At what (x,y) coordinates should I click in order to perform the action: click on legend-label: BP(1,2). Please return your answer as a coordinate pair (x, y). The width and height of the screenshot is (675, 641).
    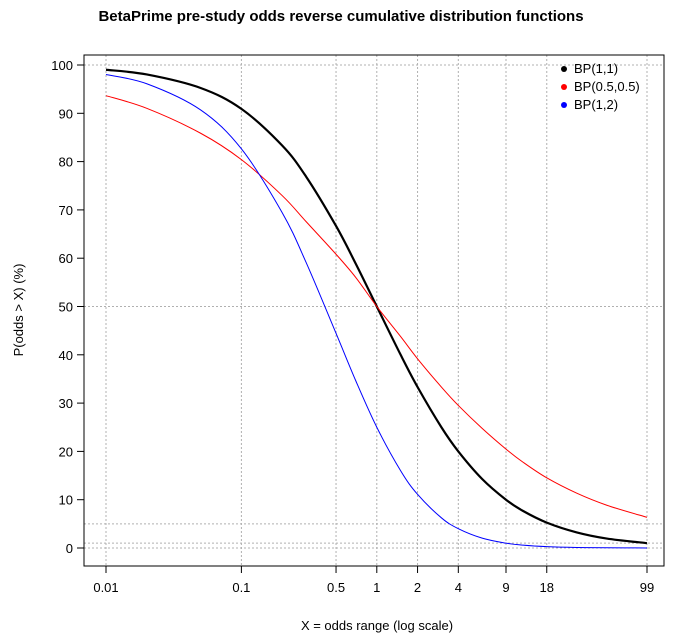
    Looking at the image, I should click on (596, 104).